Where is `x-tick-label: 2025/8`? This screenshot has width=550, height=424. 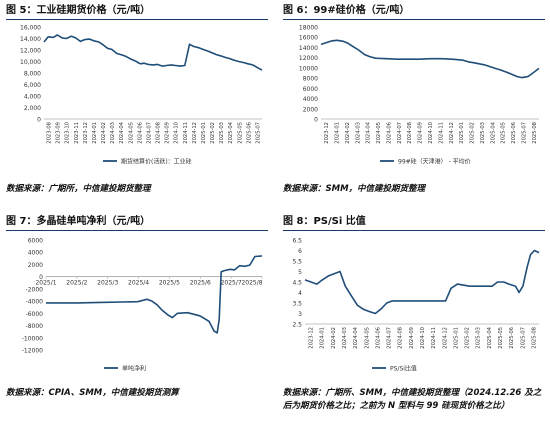
x-tick-label: 2025/8 is located at coordinates (251, 283).